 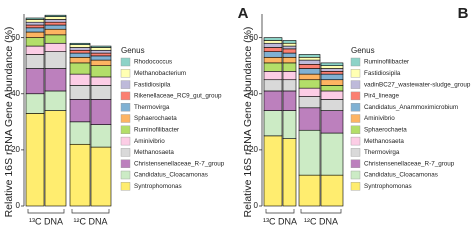 I want to click on legend-label: Candidatus_Cloacamonas, so click(x=171, y=175).